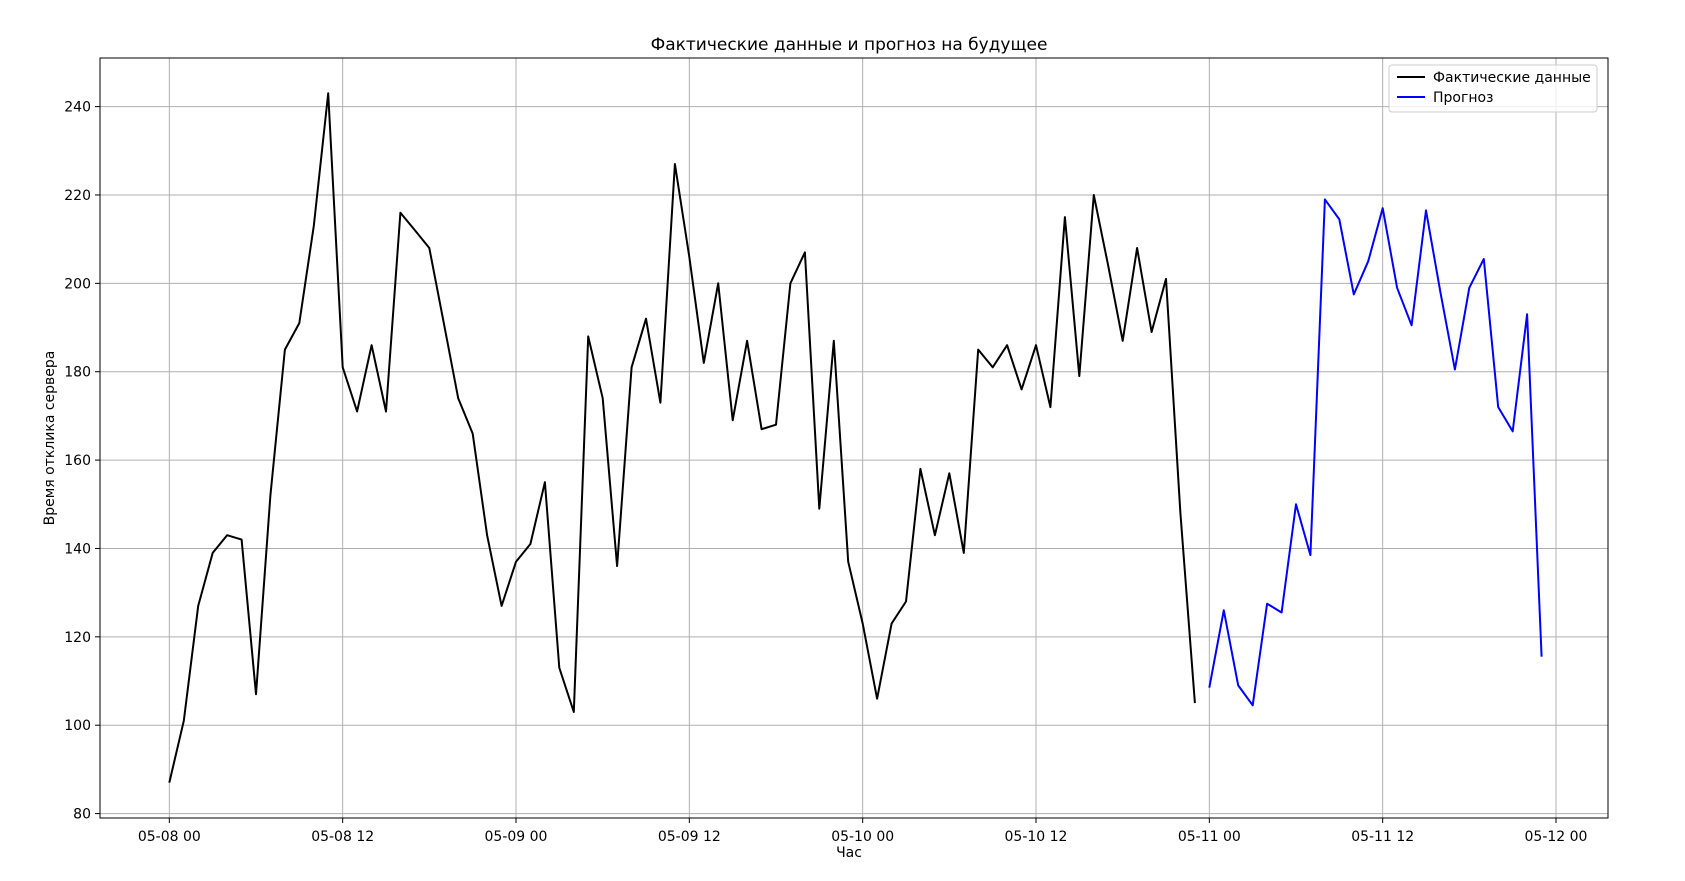  I want to click on chart-title: Фактические данные и прогноз на будущее, so click(849, 45).